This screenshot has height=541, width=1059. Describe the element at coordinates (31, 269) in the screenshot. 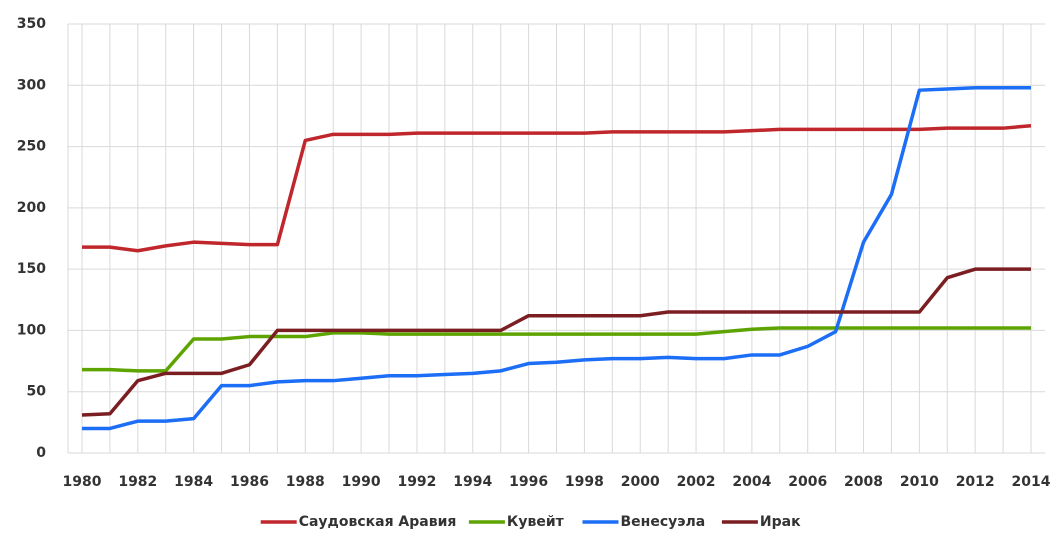

I see `y-tick-label: 150` at that location.